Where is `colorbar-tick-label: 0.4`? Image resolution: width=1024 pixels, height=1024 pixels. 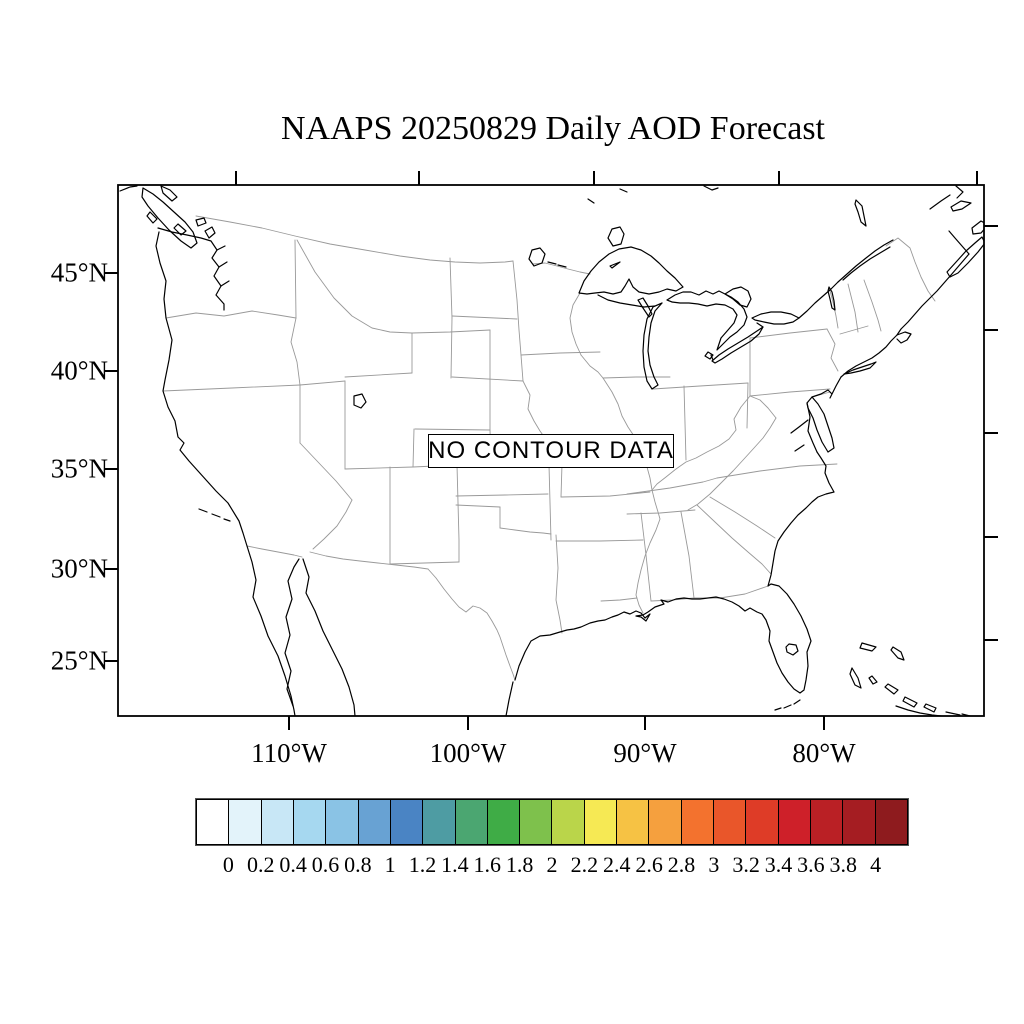 colorbar-tick-label: 0.4 is located at coordinates (293, 864).